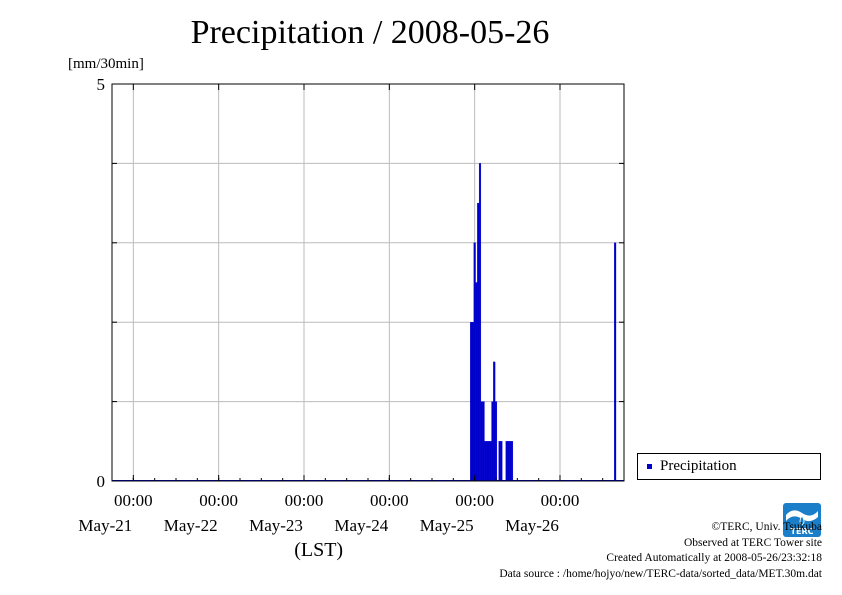 The image size is (842, 595). I want to click on y-tick-label: 5, so click(101, 84).